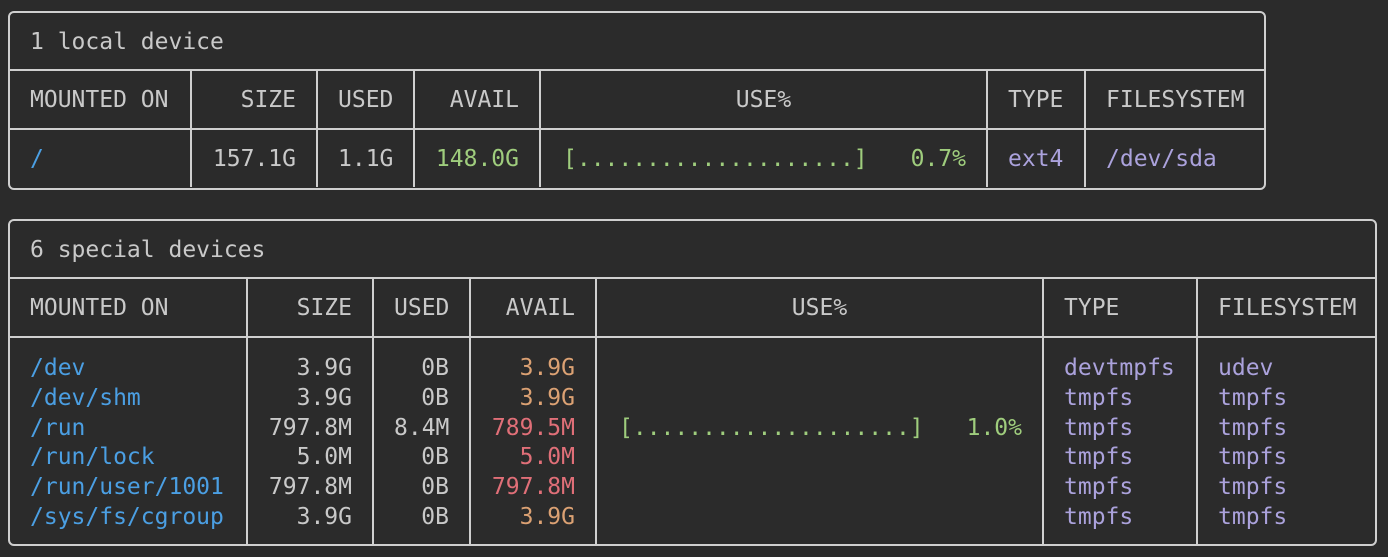 This screenshot has height=557, width=1388. Describe the element at coordinates (92, 457) in the screenshot. I see `mounted-on: /run/lock` at that location.